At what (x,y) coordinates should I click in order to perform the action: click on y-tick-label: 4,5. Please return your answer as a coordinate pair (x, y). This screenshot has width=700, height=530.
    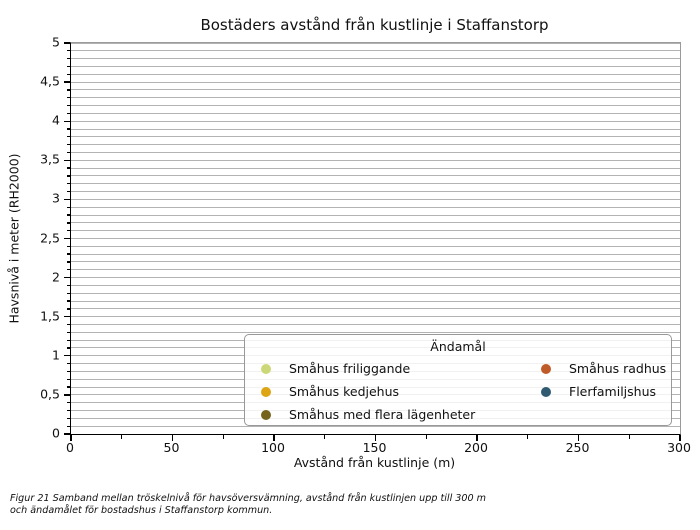
    Looking at the image, I should click on (50, 81).